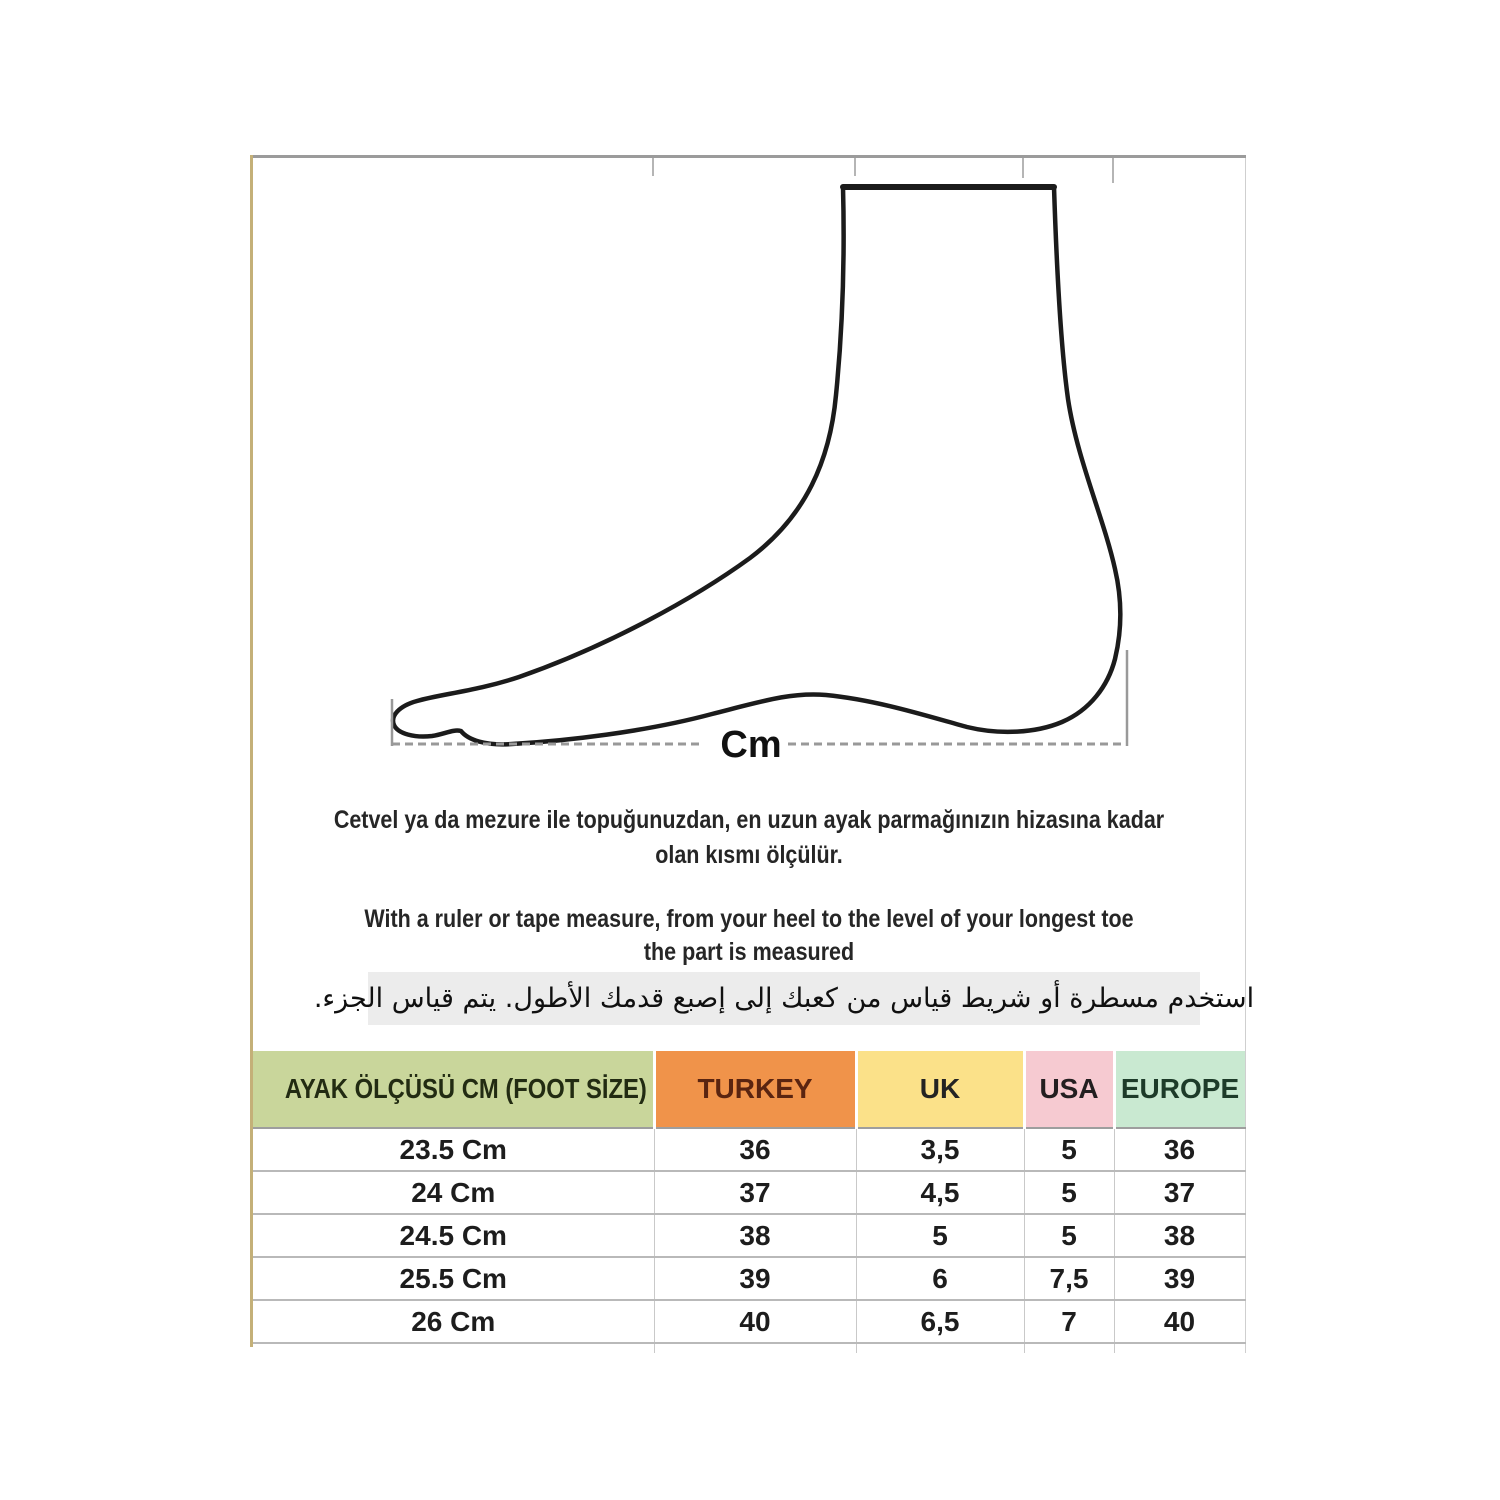  I want to click on size-cell: 6,5, so click(939, 1321).